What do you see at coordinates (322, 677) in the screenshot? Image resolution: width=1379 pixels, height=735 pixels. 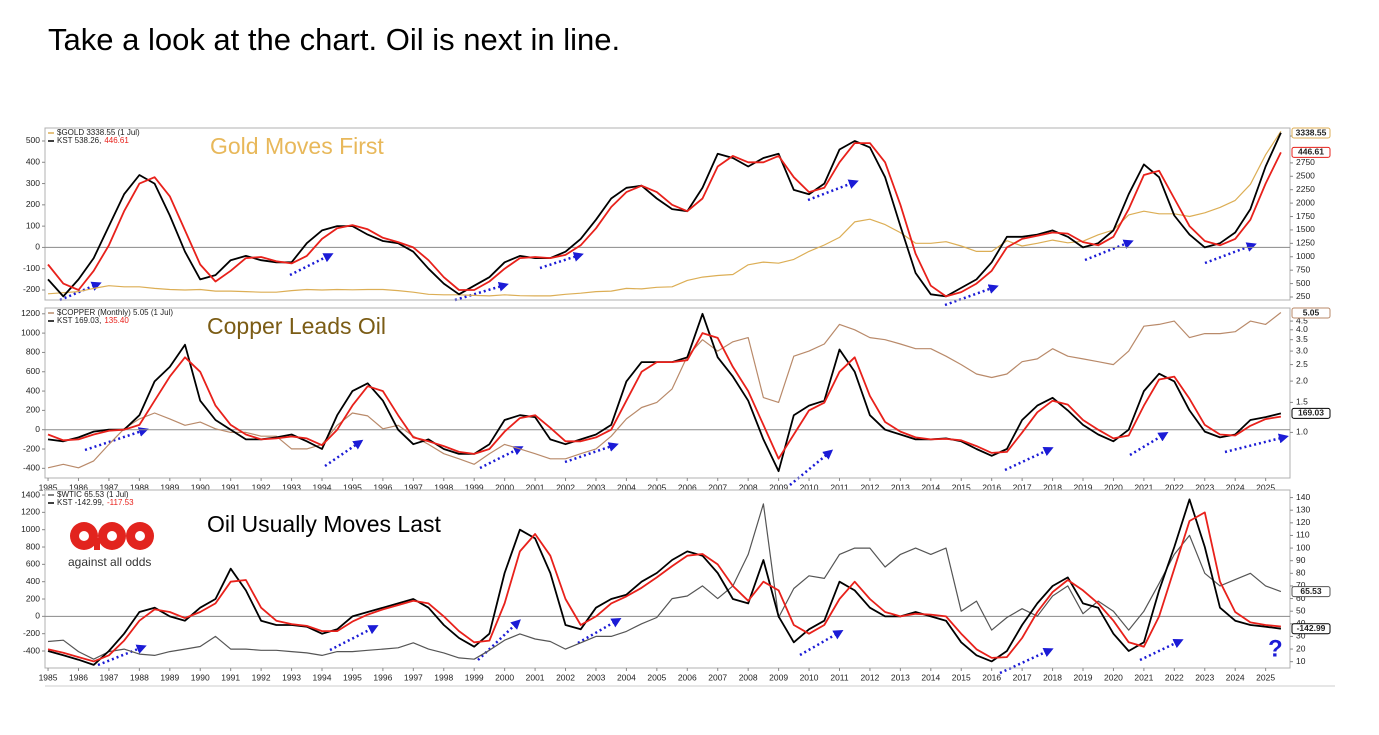 I see `x-tick-label: 1994` at bounding box center [322, 677].